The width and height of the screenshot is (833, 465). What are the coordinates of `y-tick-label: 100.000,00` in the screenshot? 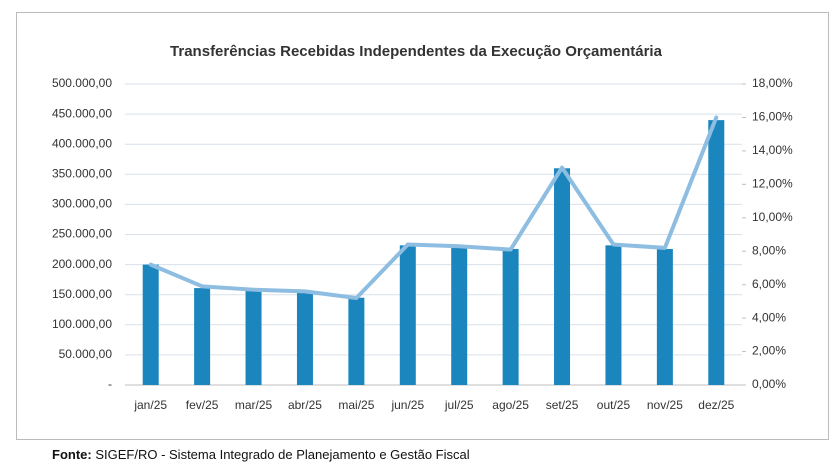 It's located at (82, 324).